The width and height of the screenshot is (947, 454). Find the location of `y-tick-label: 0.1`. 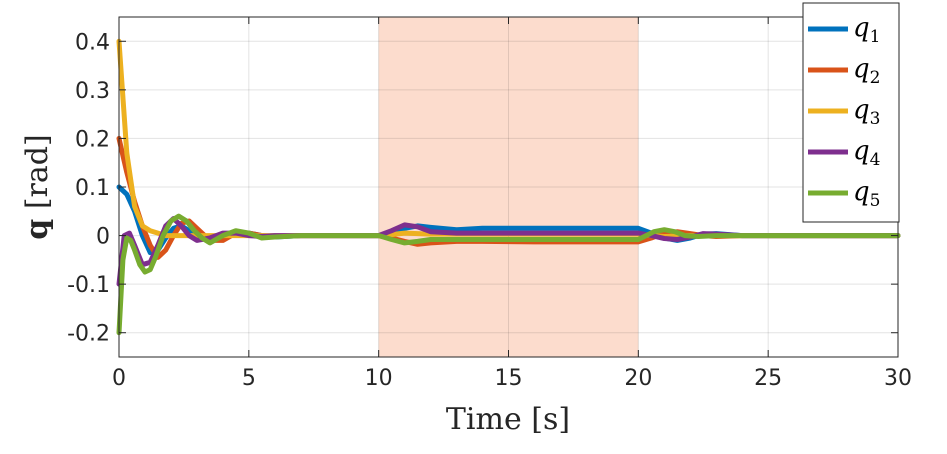

y-tick-label: 0.1 is located at coordinates (92, 188).